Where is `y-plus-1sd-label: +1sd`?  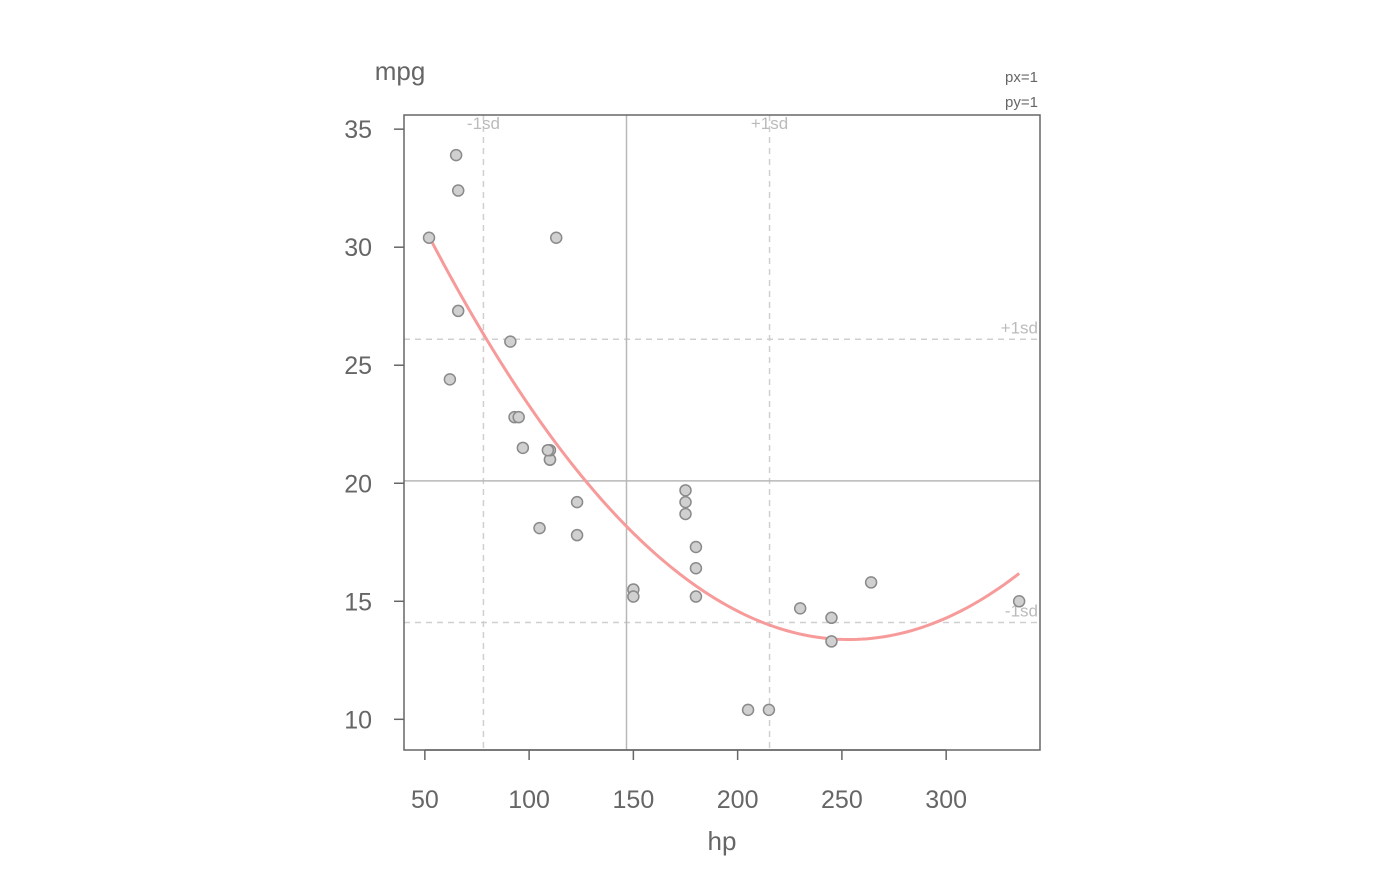
y-plus-1sd-label: +1sd is located at coordinates (1019, 327).